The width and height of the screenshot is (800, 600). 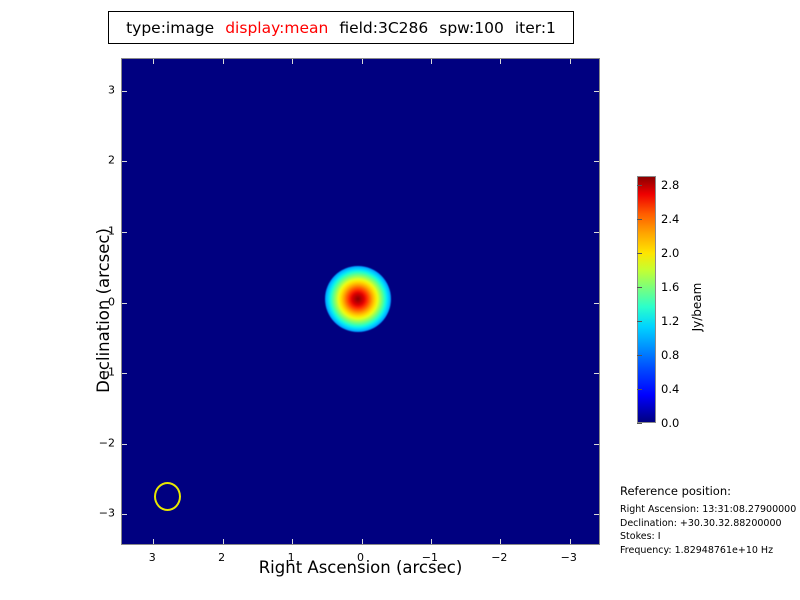 I want to click on colorbar-tick-label: 1.2, so click(x=670, y=320).